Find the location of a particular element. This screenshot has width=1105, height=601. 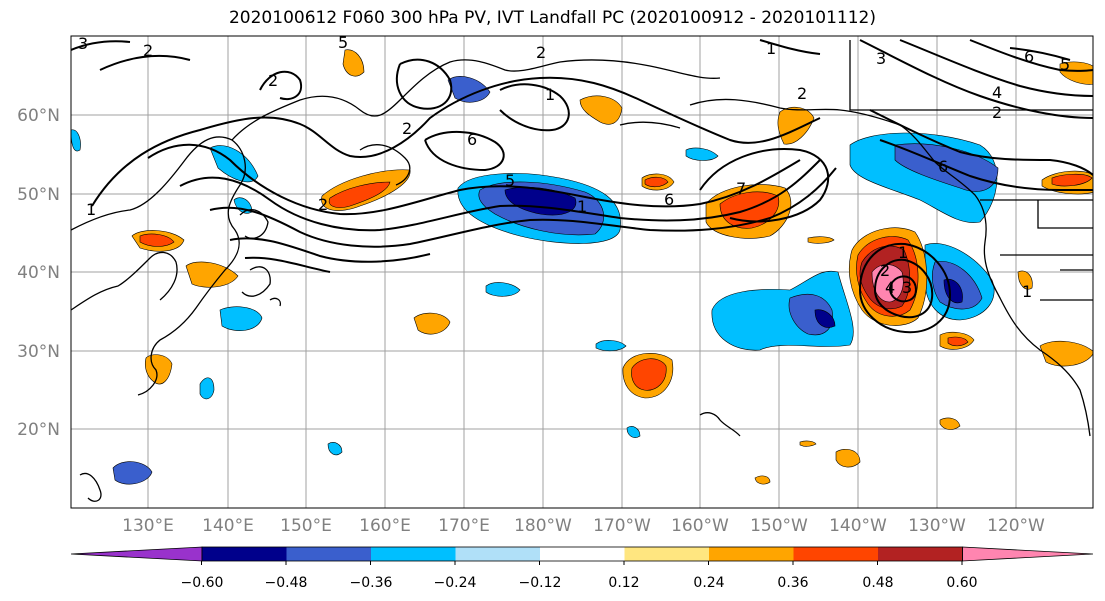

colorbar-tick-label: 0.12 is located at coordinates (623, 583).